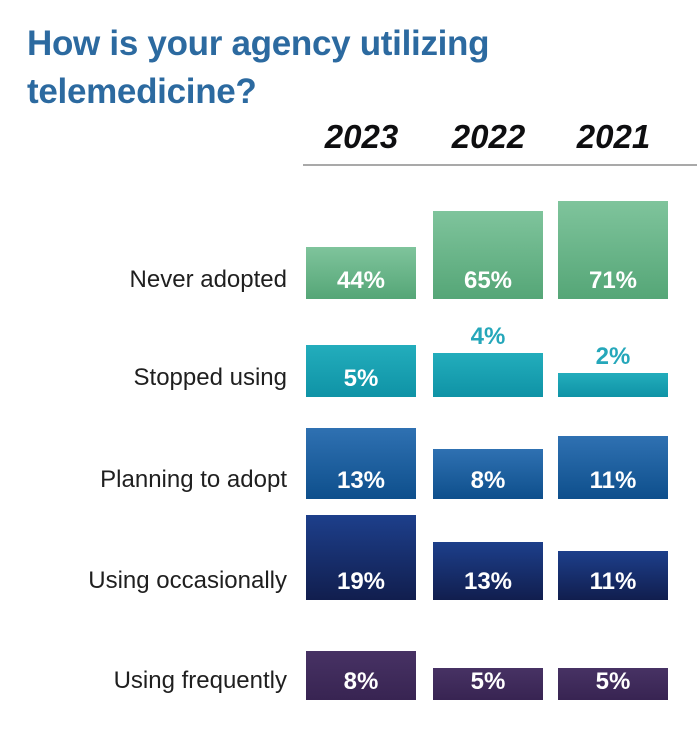 The image size is (700, 739). I want to click on bar-using-occasionally-2021: 11%, so click(613, 575).